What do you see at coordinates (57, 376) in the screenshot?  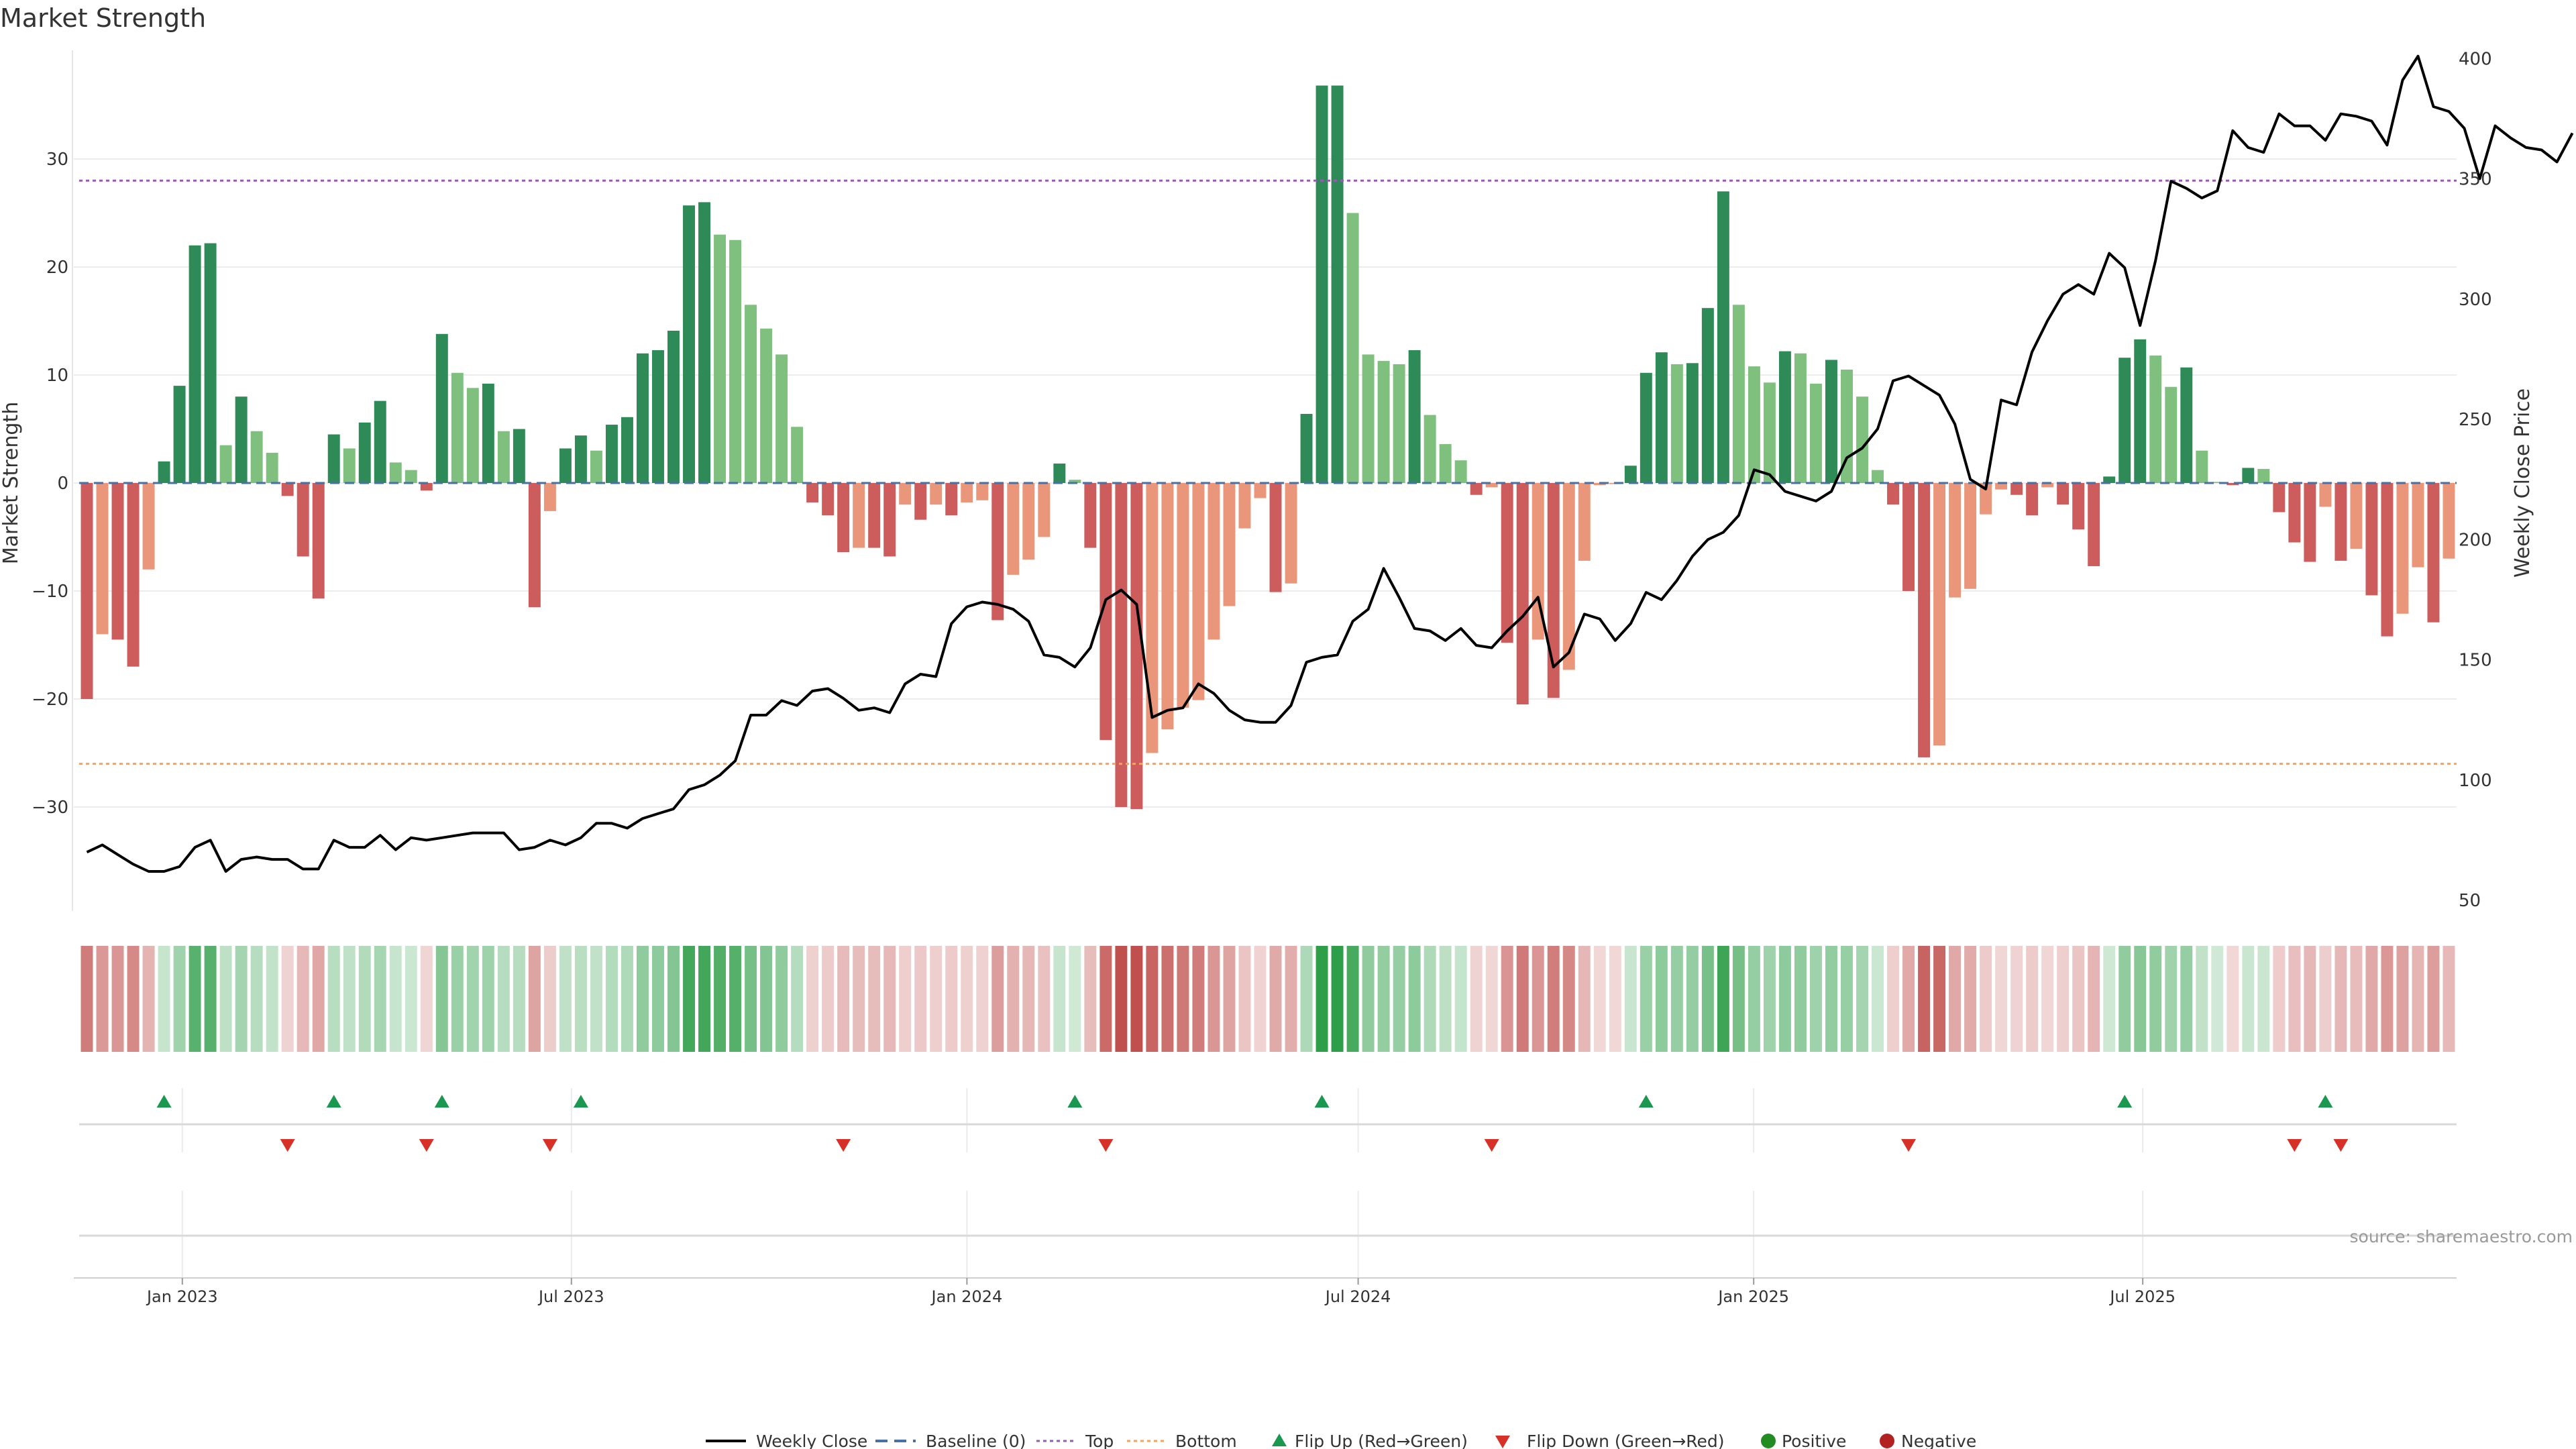 I see `left-tick-label: 10` at bounding box center [57, 376].